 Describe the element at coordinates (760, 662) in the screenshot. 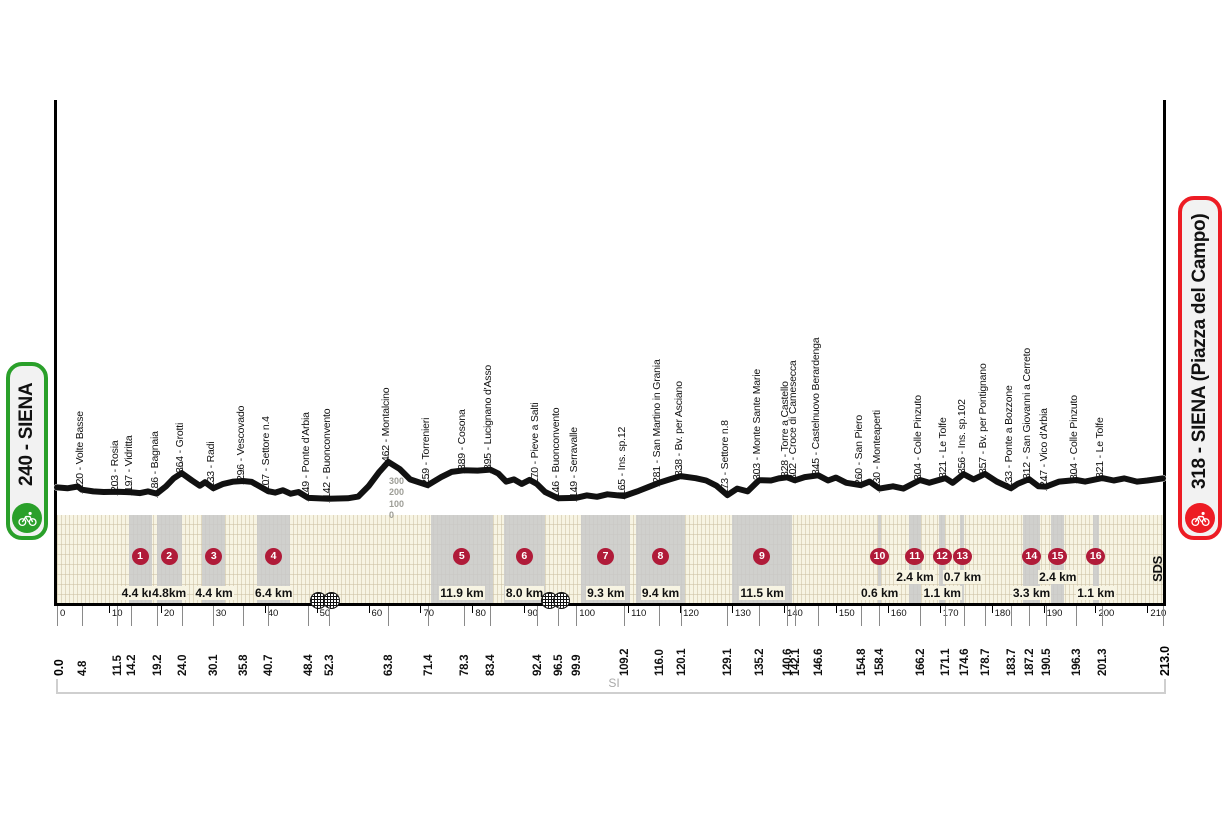

I see `distance-label: 135.2` at that location.